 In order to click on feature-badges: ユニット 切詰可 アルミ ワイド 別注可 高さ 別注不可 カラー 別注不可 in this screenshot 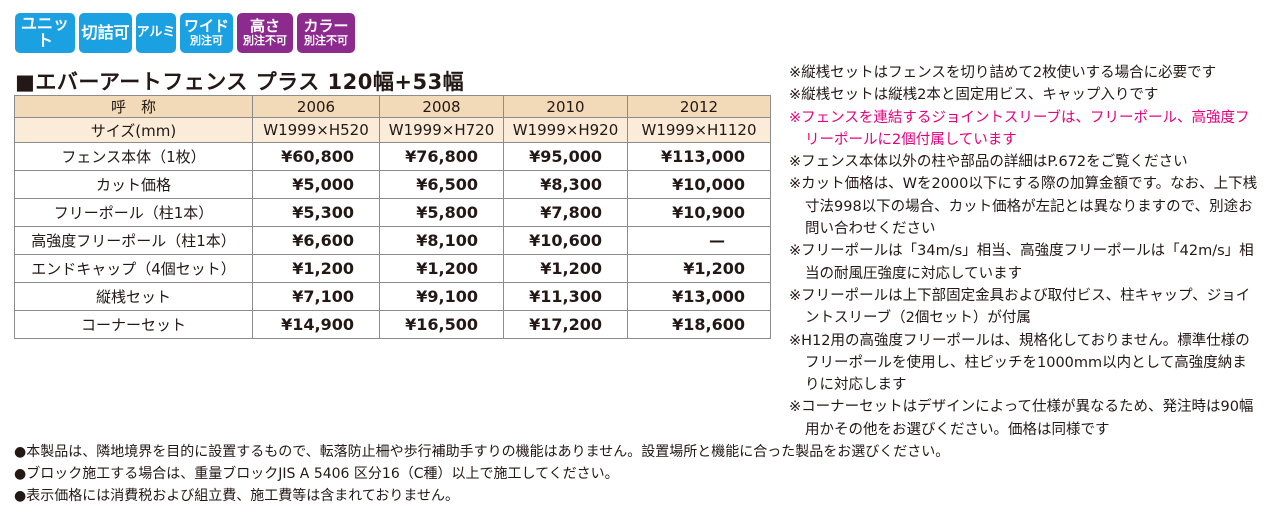, I will do `click(185, 33)`.